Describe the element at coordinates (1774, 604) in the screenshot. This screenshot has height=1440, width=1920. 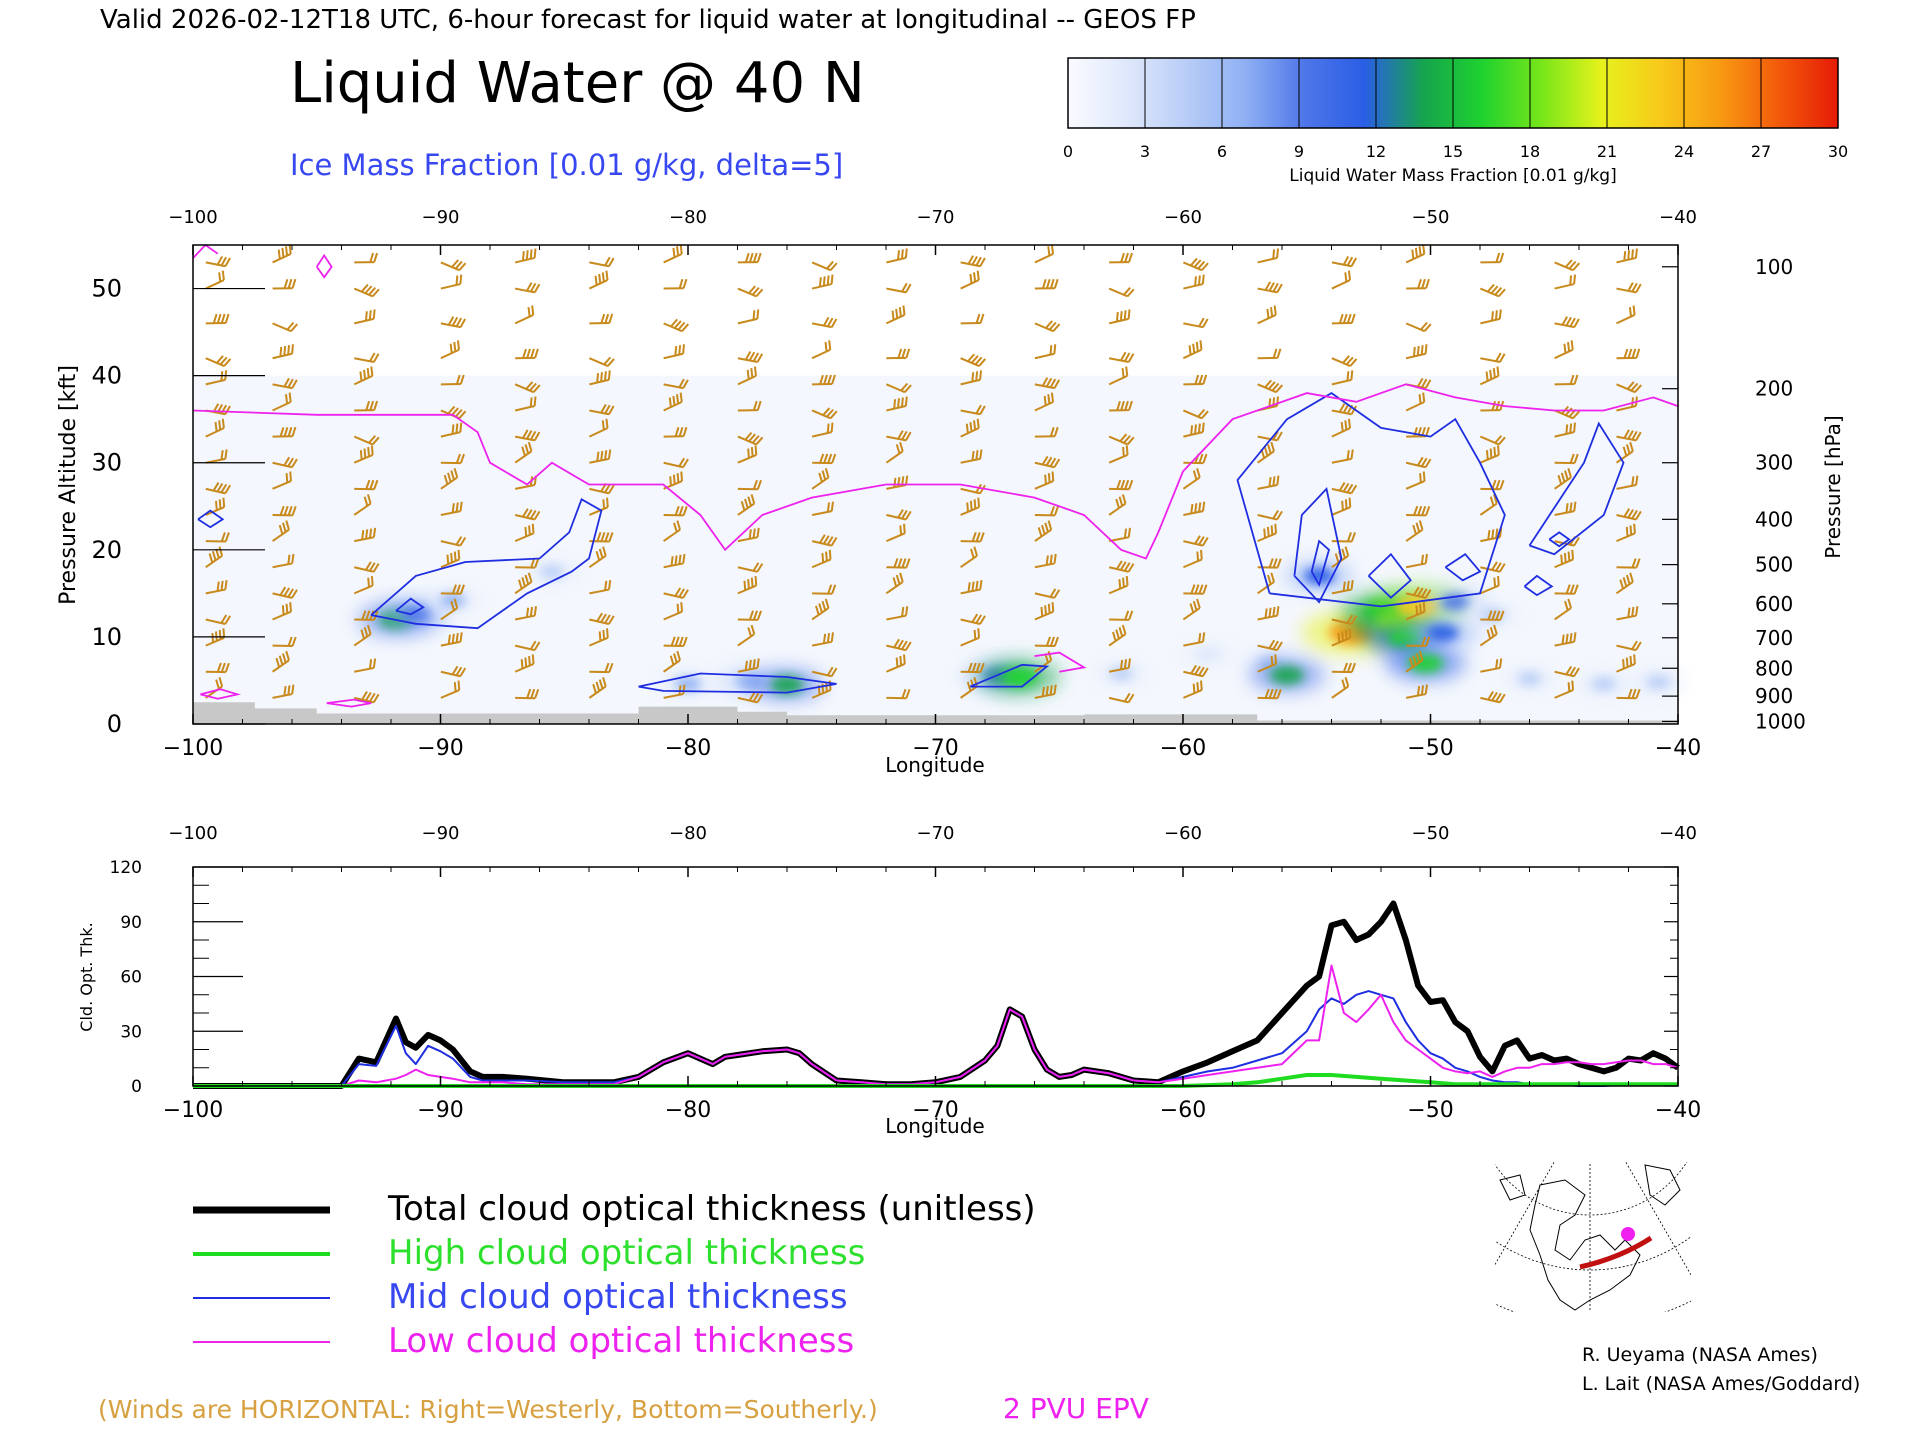
I see `top-pressure-tick-label: 600` at that location.